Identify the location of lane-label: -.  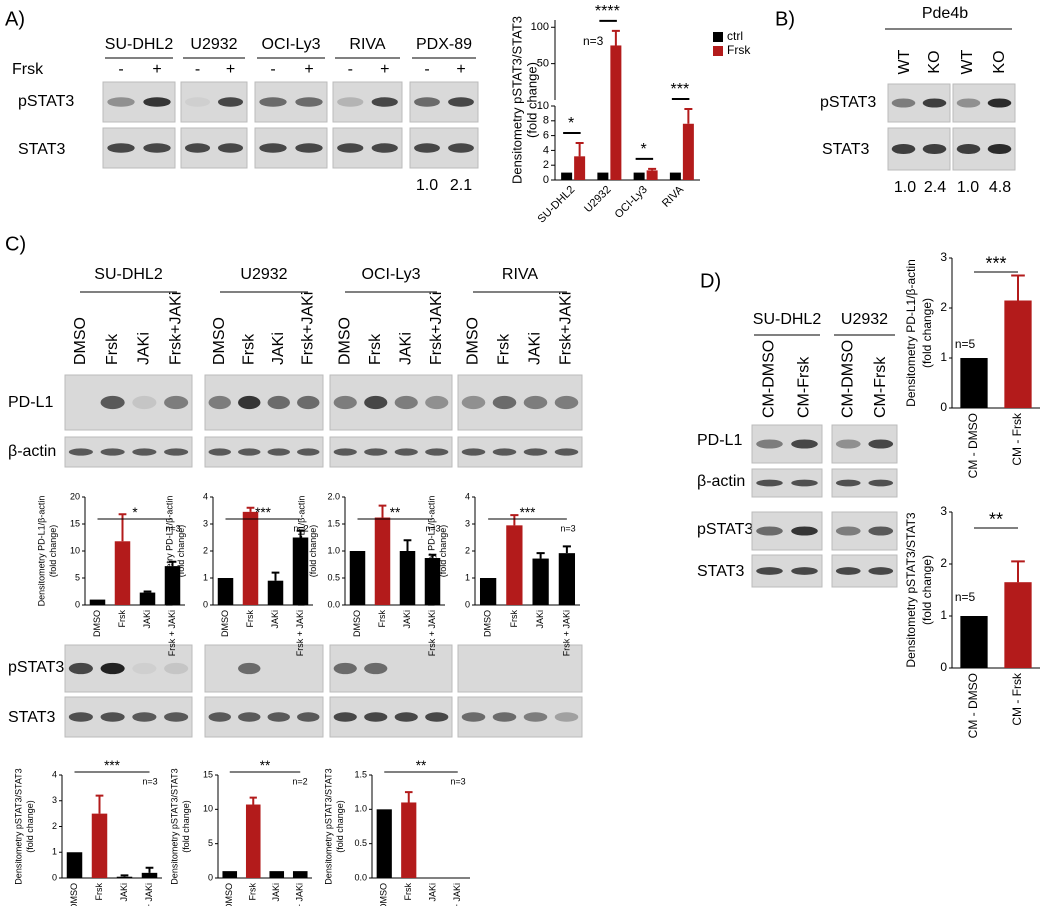
(426, 69).